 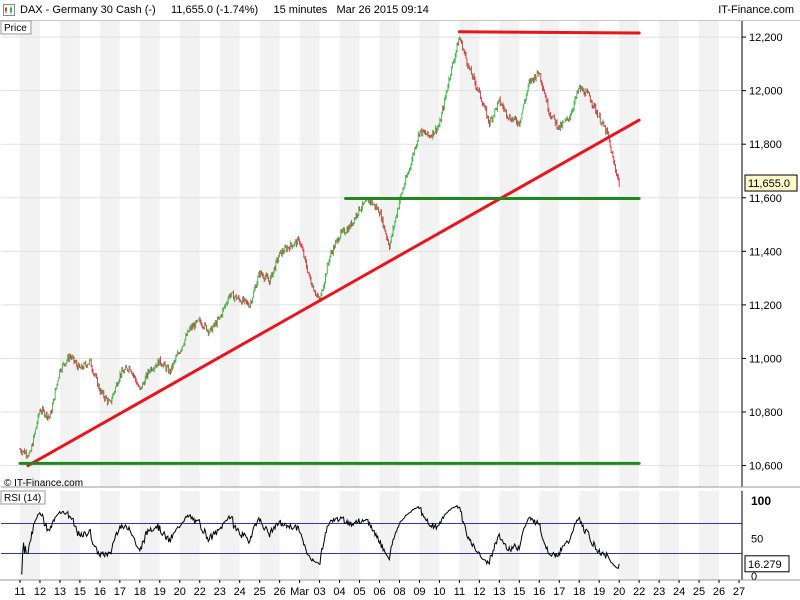 I want to click on rsi-tick-label: 100, so click(x=761, y=501).